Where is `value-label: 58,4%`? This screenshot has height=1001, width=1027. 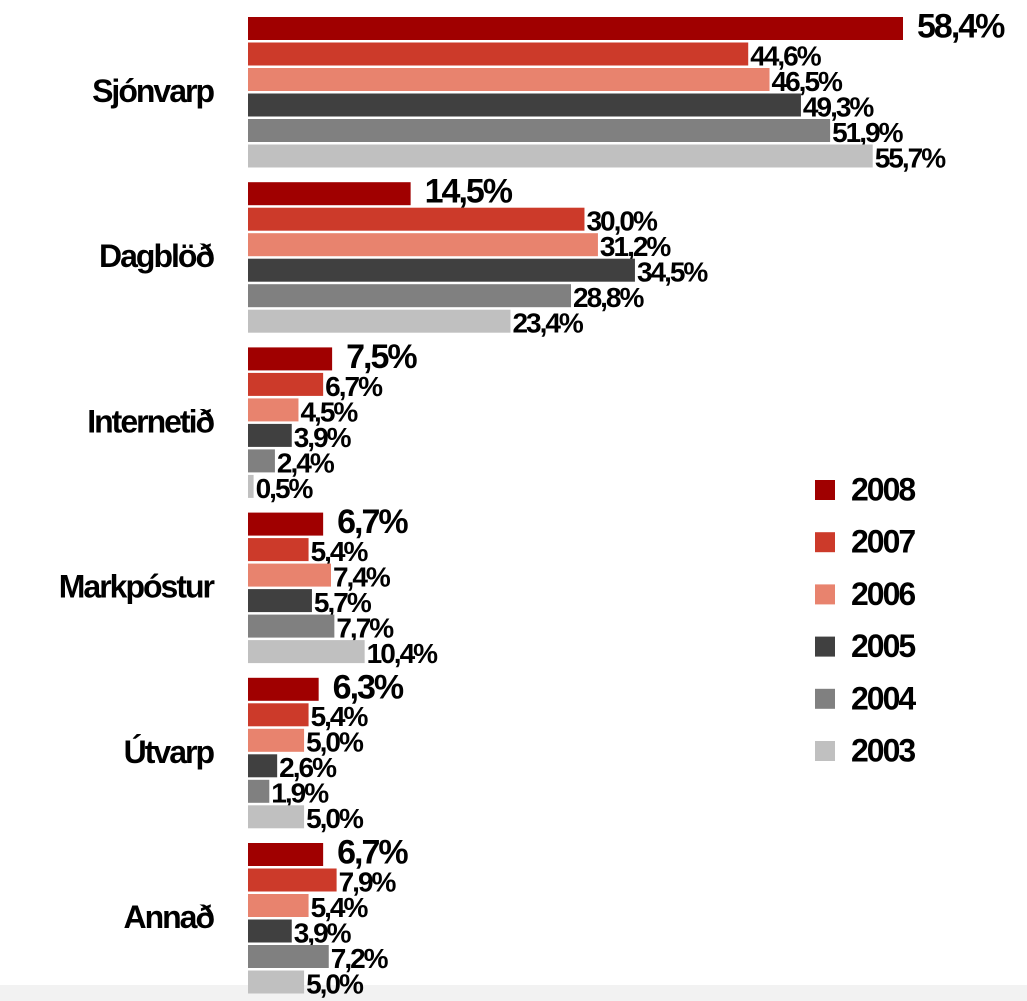
value-label: 58,4% is located at coordinates (961, 26).